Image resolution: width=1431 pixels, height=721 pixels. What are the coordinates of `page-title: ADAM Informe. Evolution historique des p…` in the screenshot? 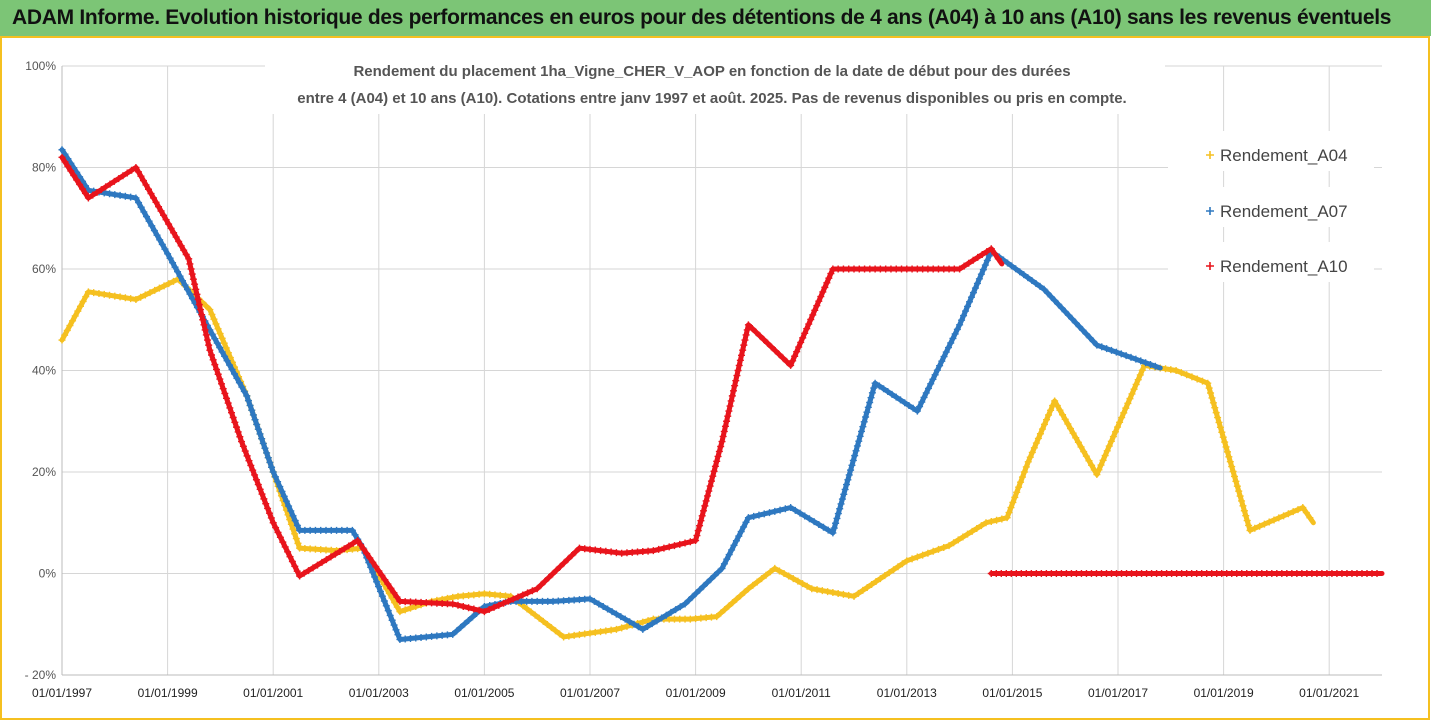 It's located at (702, 17).